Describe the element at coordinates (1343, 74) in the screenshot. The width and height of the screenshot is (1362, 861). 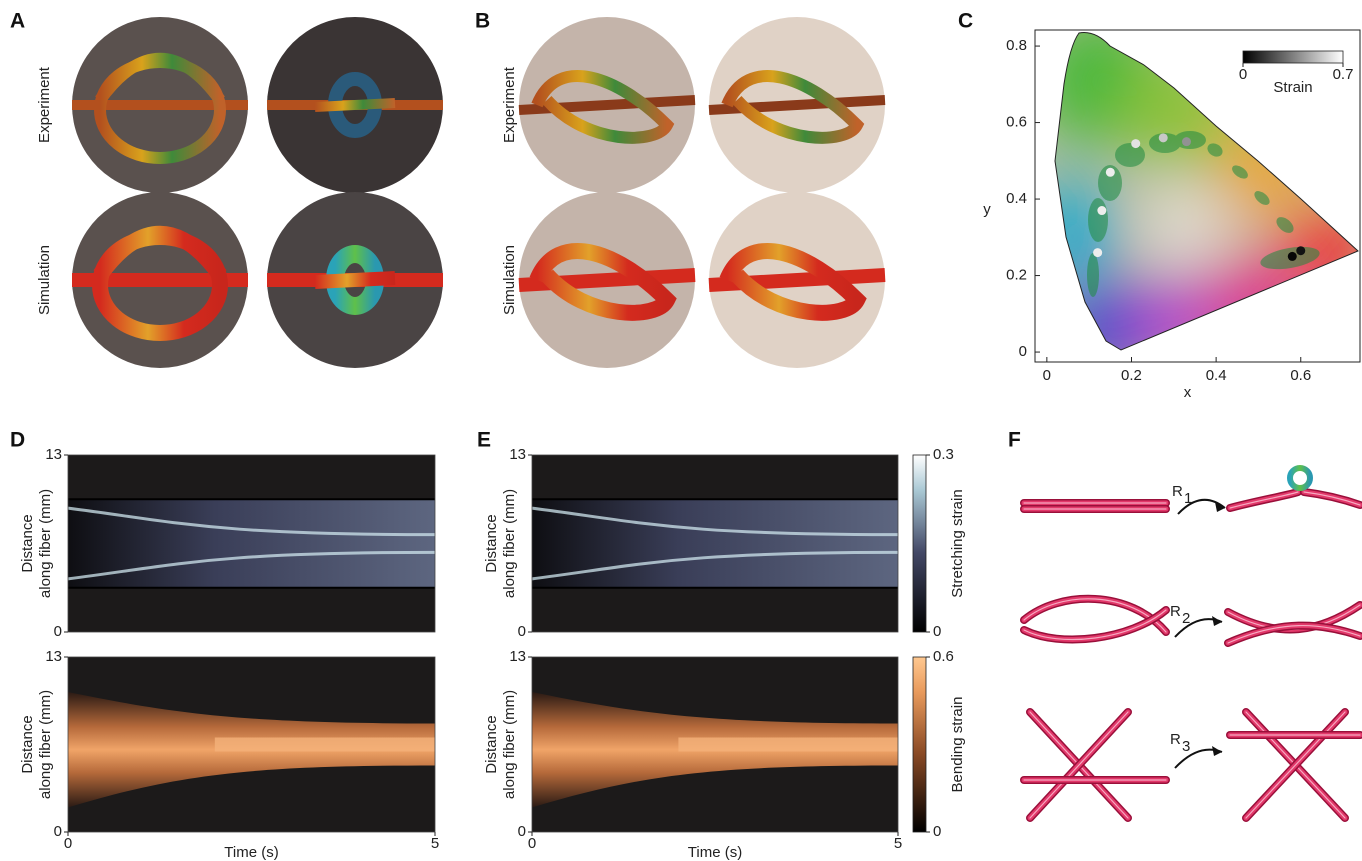
I see `colorbar-tick-label: 0.7` at that location.